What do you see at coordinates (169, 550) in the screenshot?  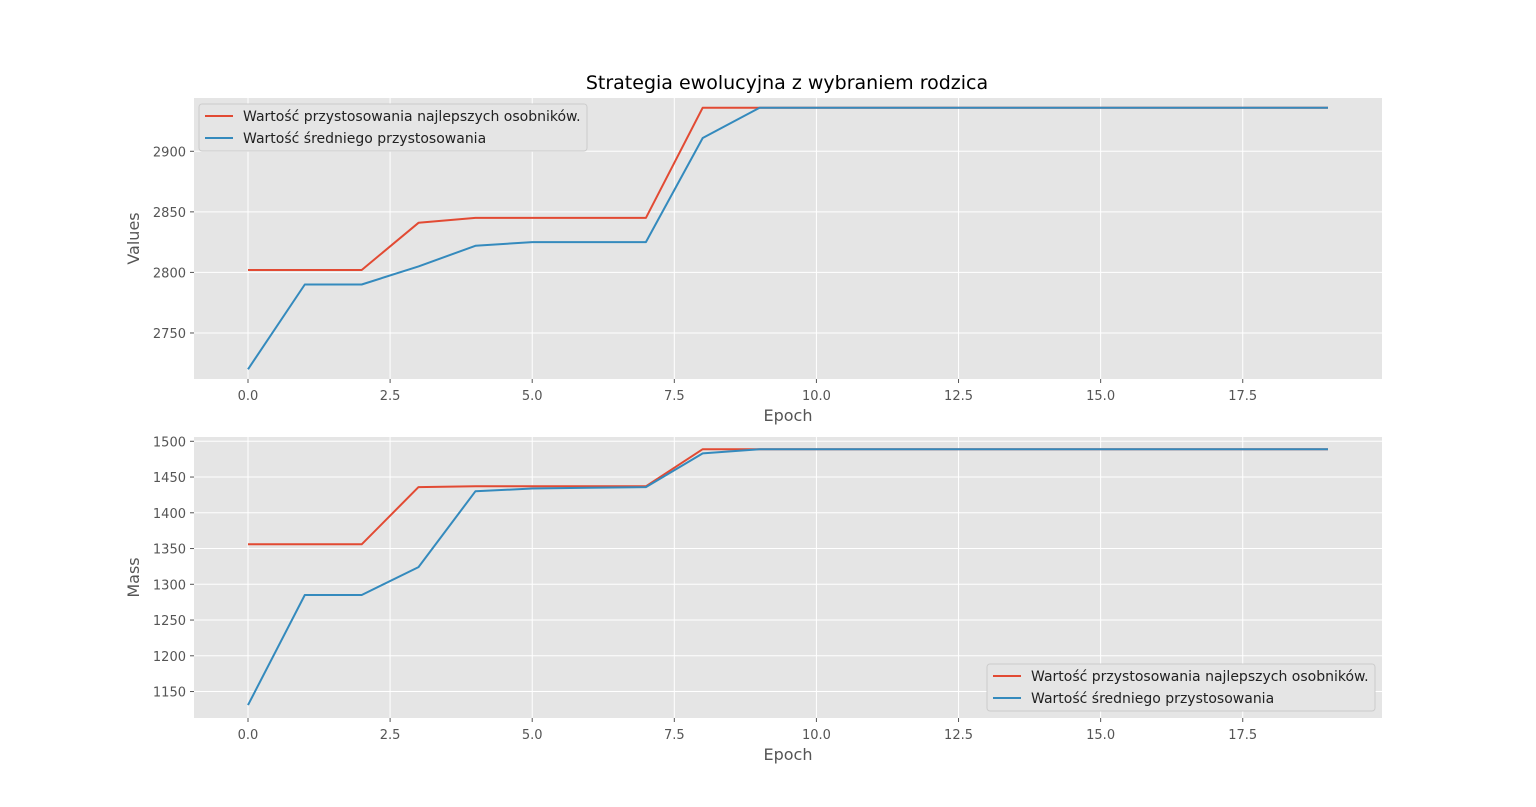 I see `y-tick-label: 1350` at bounding box center [169, 550].